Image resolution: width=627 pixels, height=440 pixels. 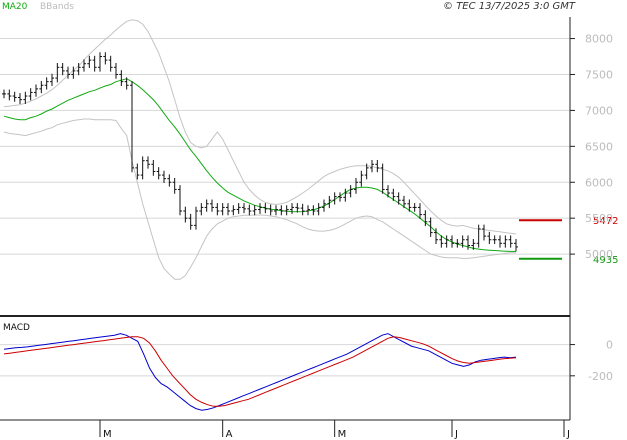 What do you see at coordinates (57, 7) in the screenshot?
I see `legend-bbands: BBands` at bounding box center [57, 7].